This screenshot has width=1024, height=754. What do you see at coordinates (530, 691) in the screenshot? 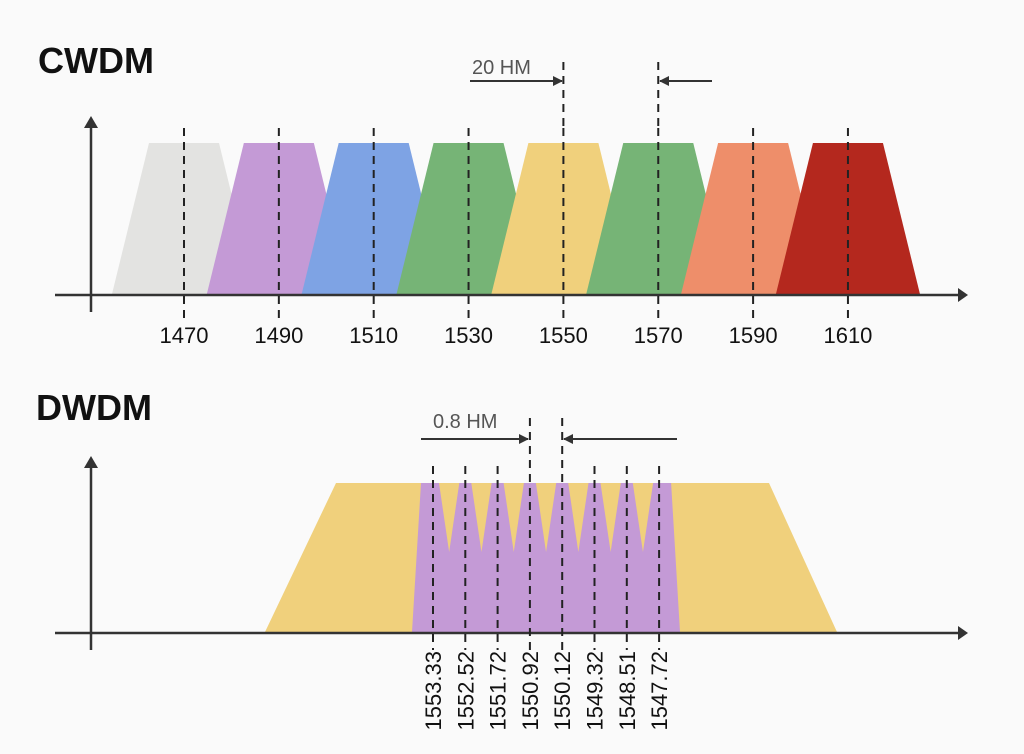
I see `dwdm-tick-label: 1550.92` at bounding box center [530, 691].